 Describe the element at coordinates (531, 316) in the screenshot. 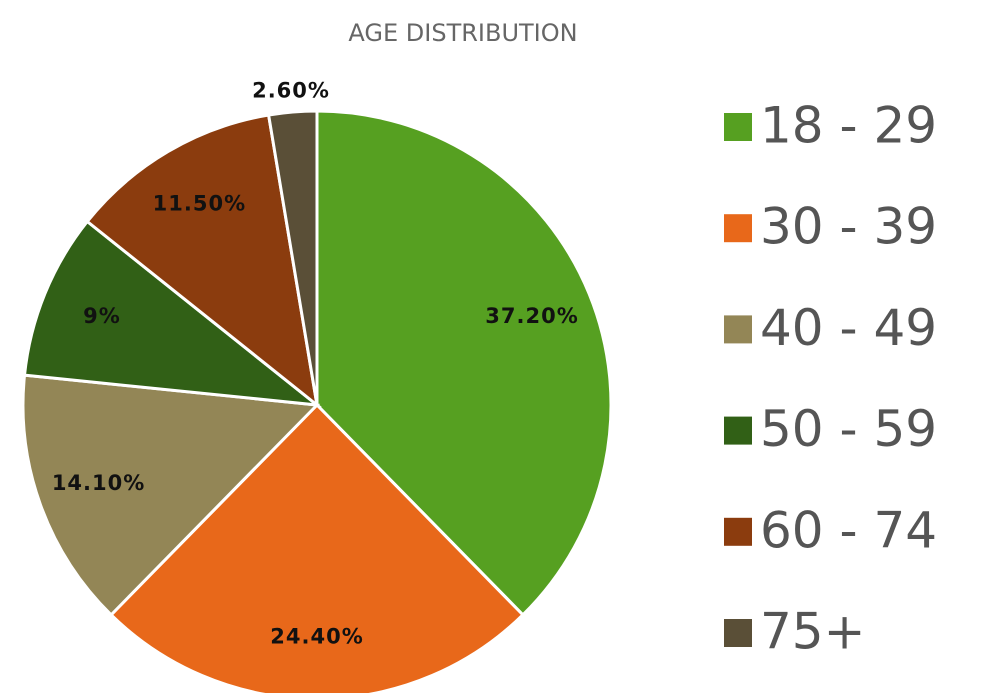

I see `data-label: 37.20%` at that location.